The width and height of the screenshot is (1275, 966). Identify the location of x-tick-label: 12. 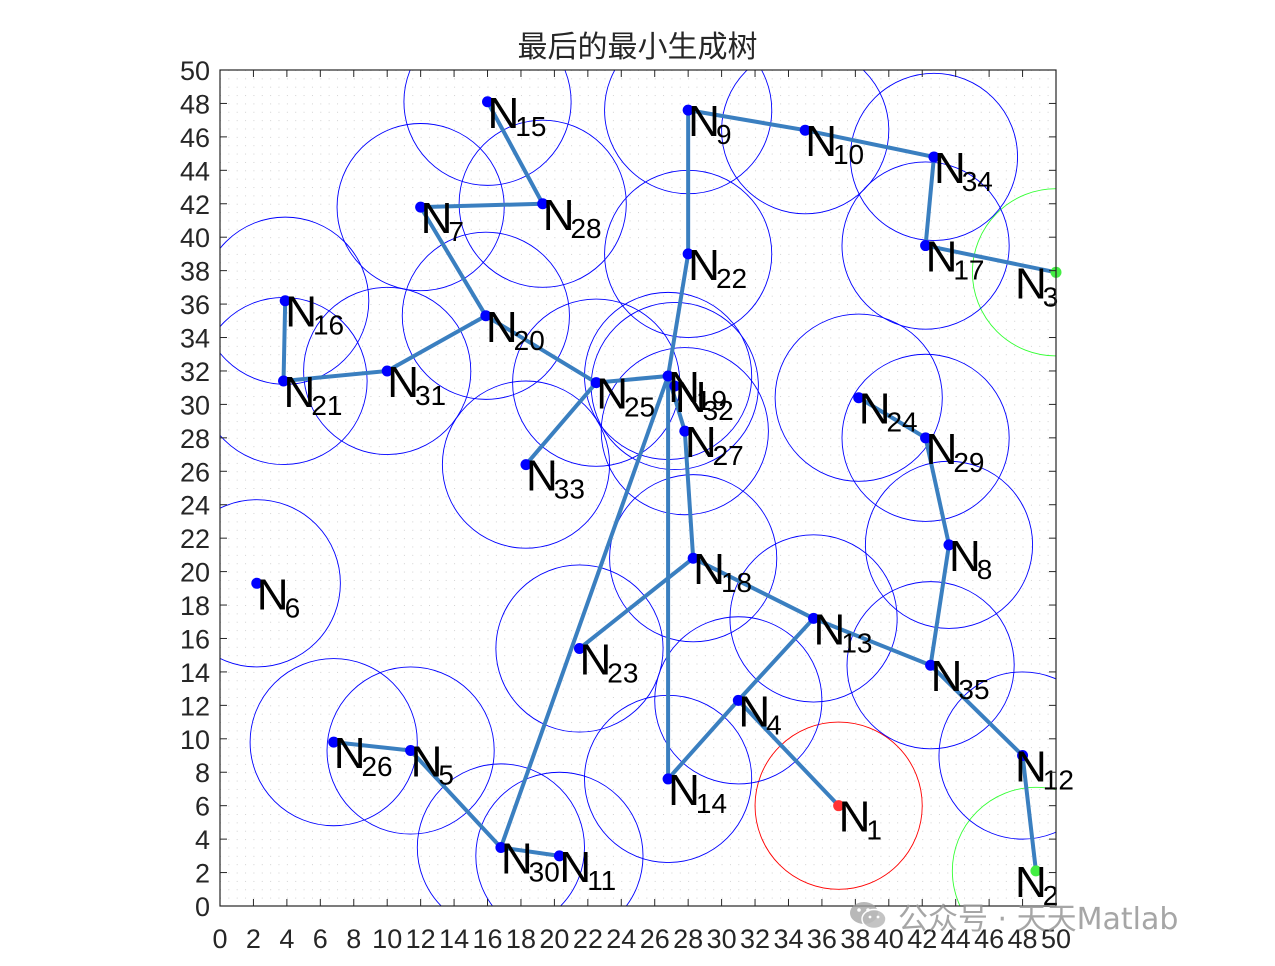
(421, 939).